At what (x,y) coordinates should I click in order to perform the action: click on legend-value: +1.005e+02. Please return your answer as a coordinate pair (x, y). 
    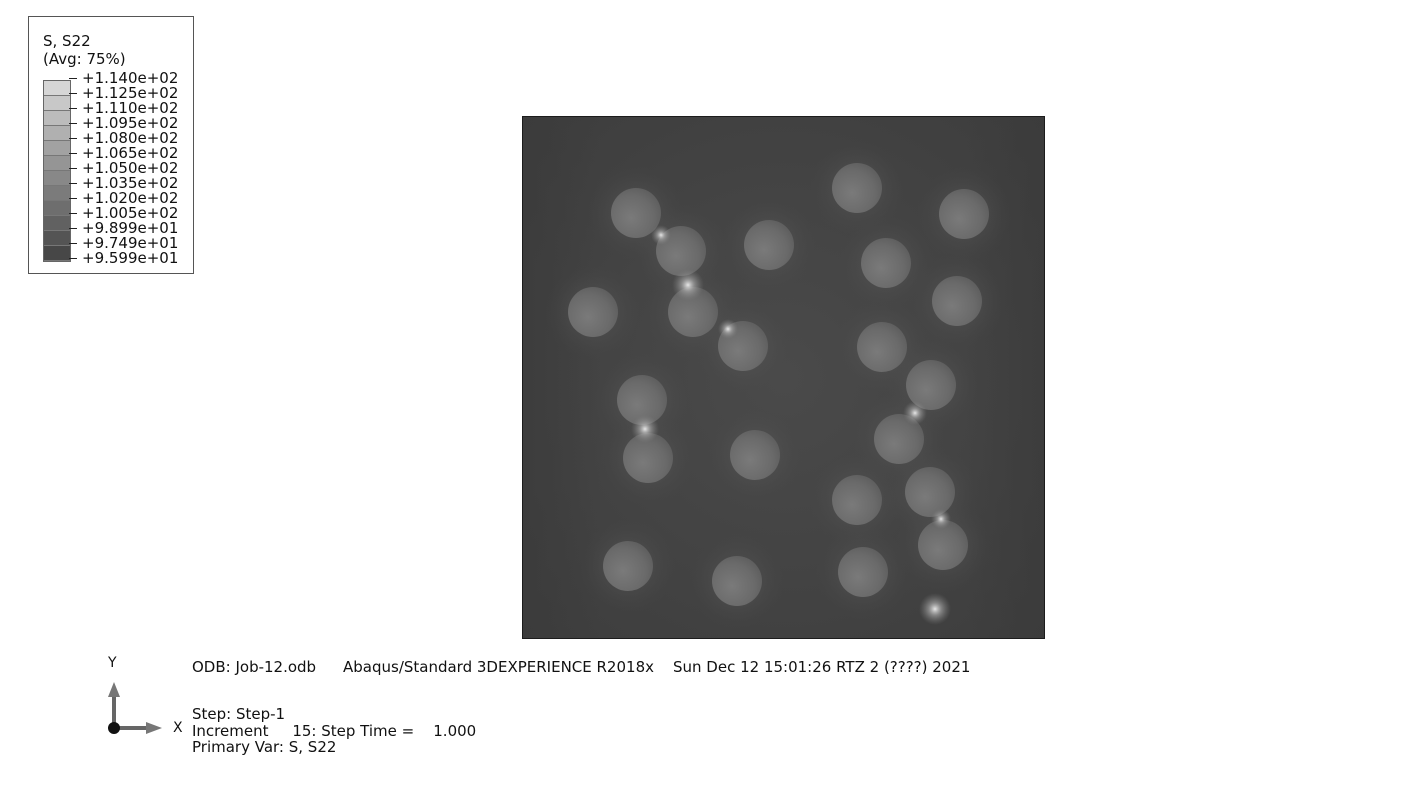
    Looking at the image, I should click on (123, 213).